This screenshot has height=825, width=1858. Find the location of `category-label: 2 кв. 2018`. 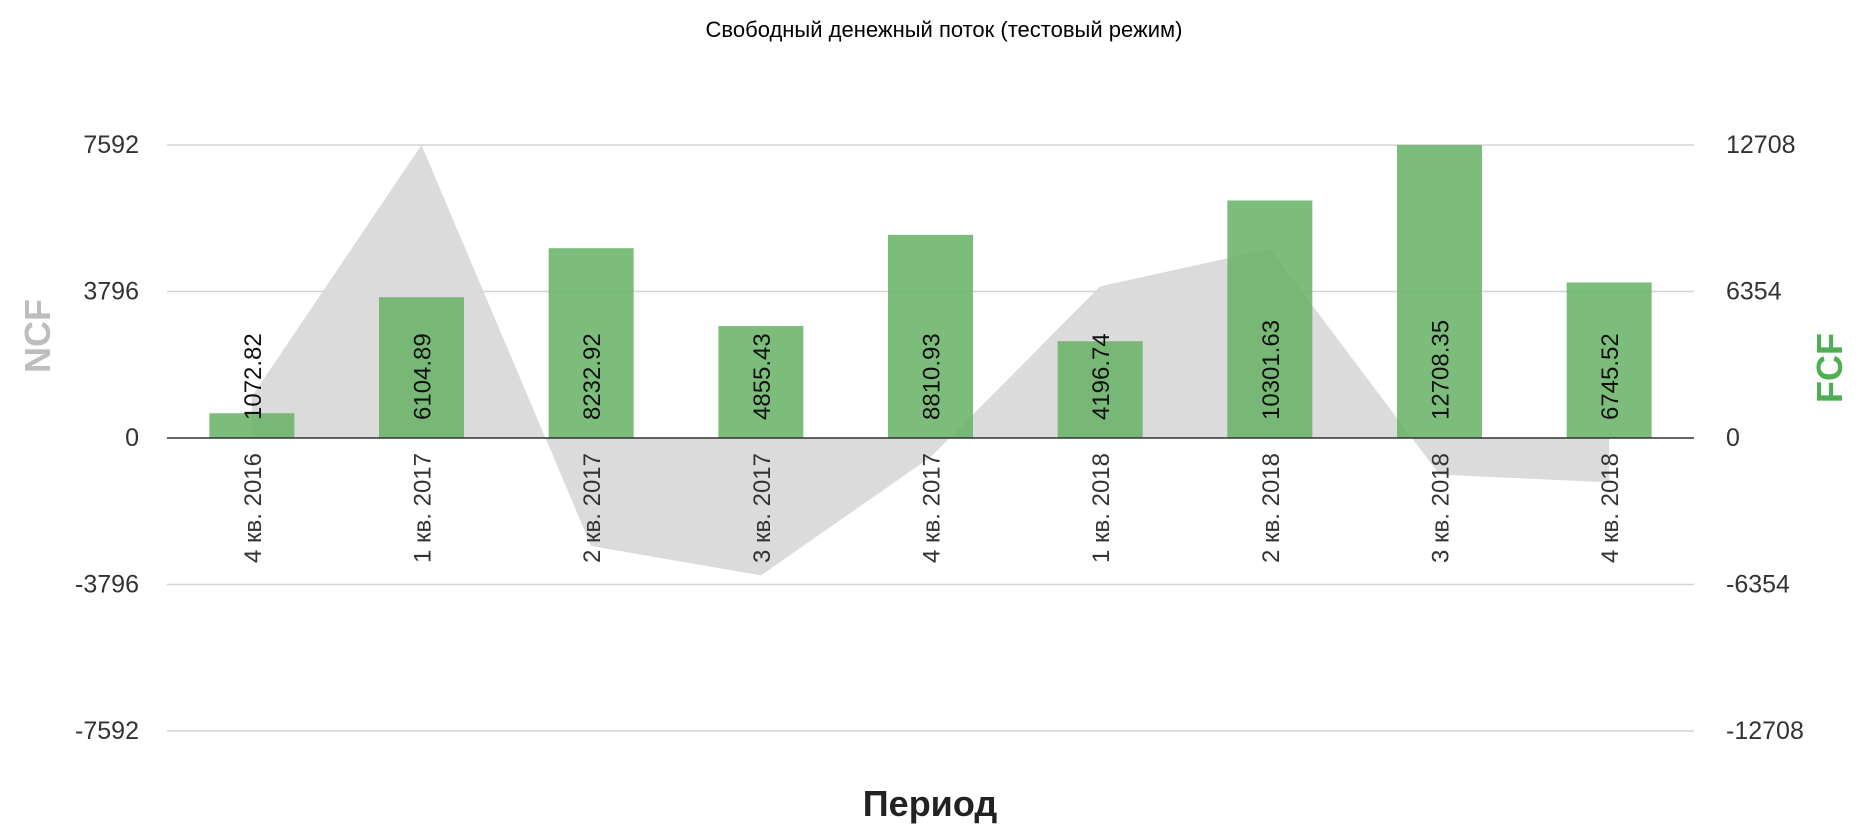

category-label: 2 кв. 2018 is located at coordinates (1271, 508).